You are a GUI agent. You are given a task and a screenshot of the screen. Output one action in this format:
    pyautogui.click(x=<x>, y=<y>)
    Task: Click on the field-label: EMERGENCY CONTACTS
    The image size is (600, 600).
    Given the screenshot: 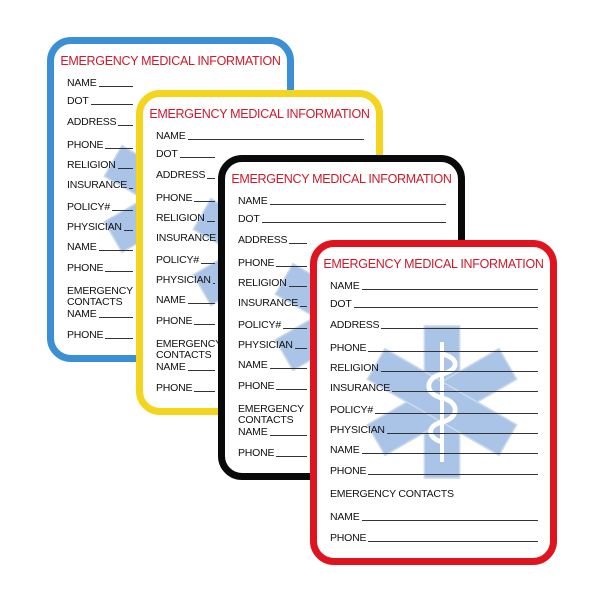 What is the action you would take?
    pyautogui.click(x=271, y=414)
    